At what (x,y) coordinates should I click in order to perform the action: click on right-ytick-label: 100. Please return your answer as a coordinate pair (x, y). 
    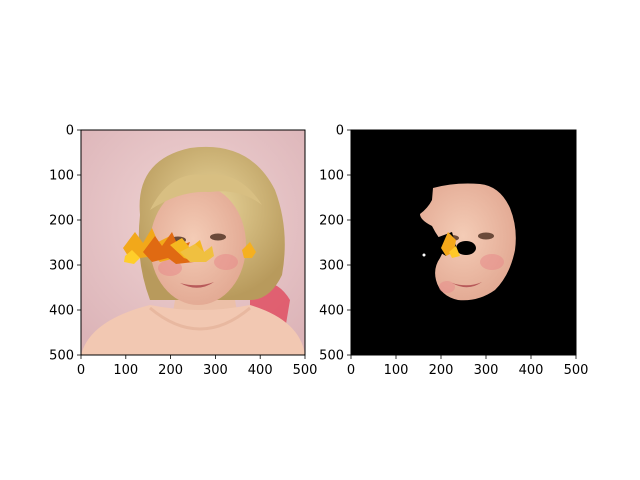
    Looking at the image, I should click on (331, 176).